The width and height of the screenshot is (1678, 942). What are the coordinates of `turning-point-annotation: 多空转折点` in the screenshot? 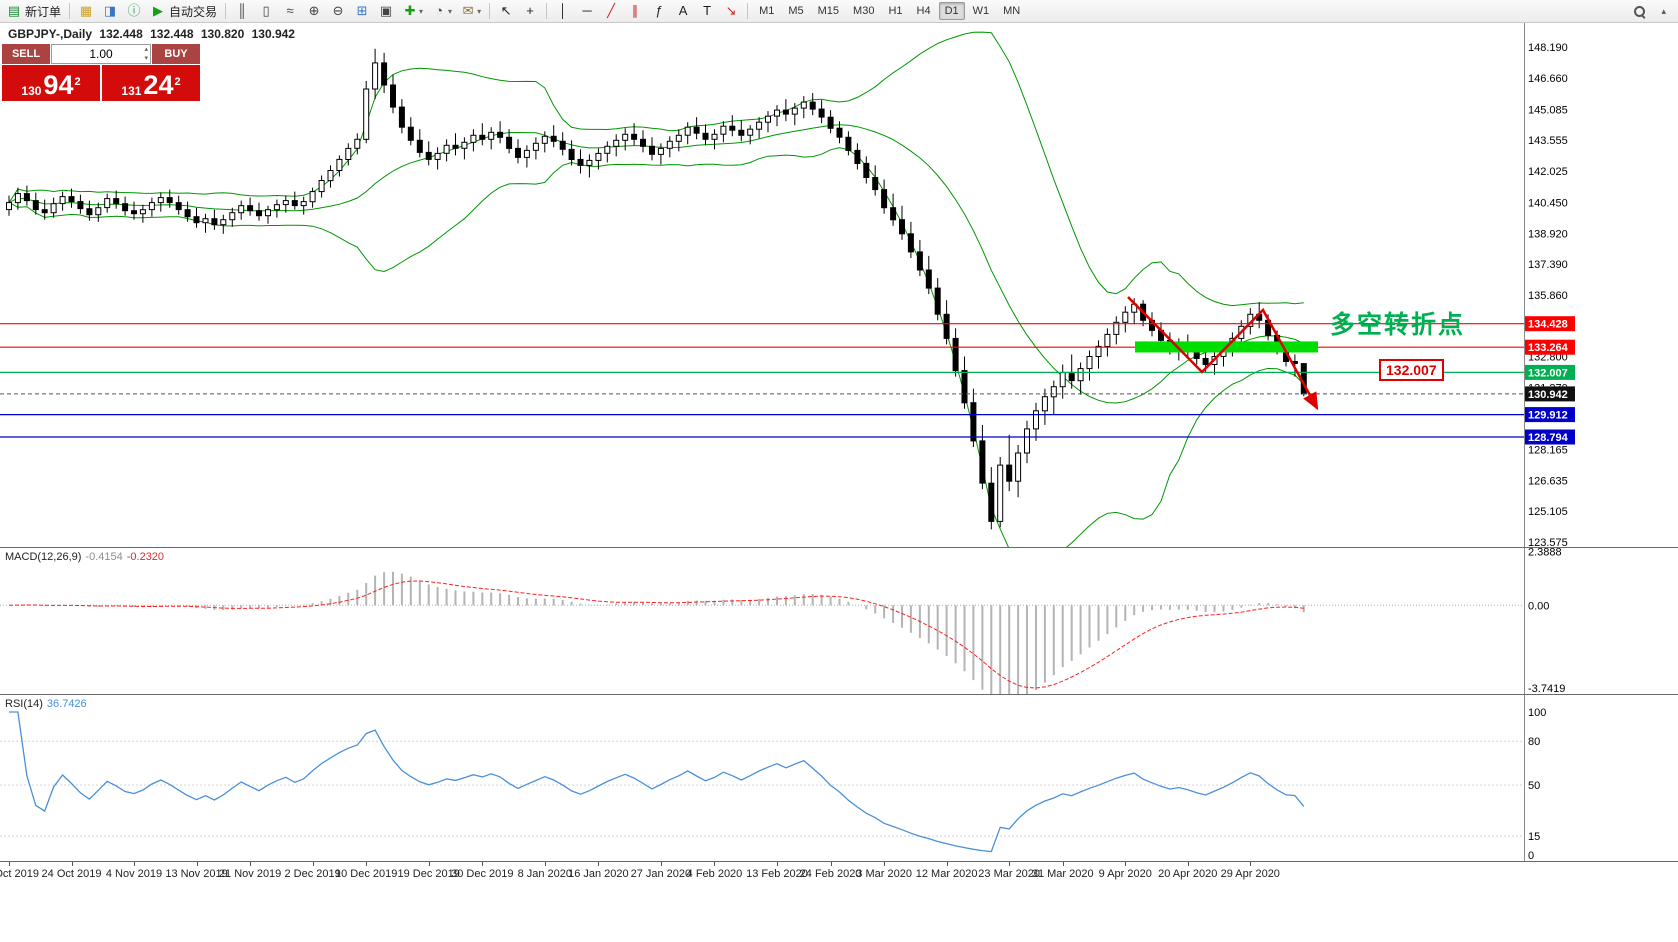 It's located at (1398, 325).